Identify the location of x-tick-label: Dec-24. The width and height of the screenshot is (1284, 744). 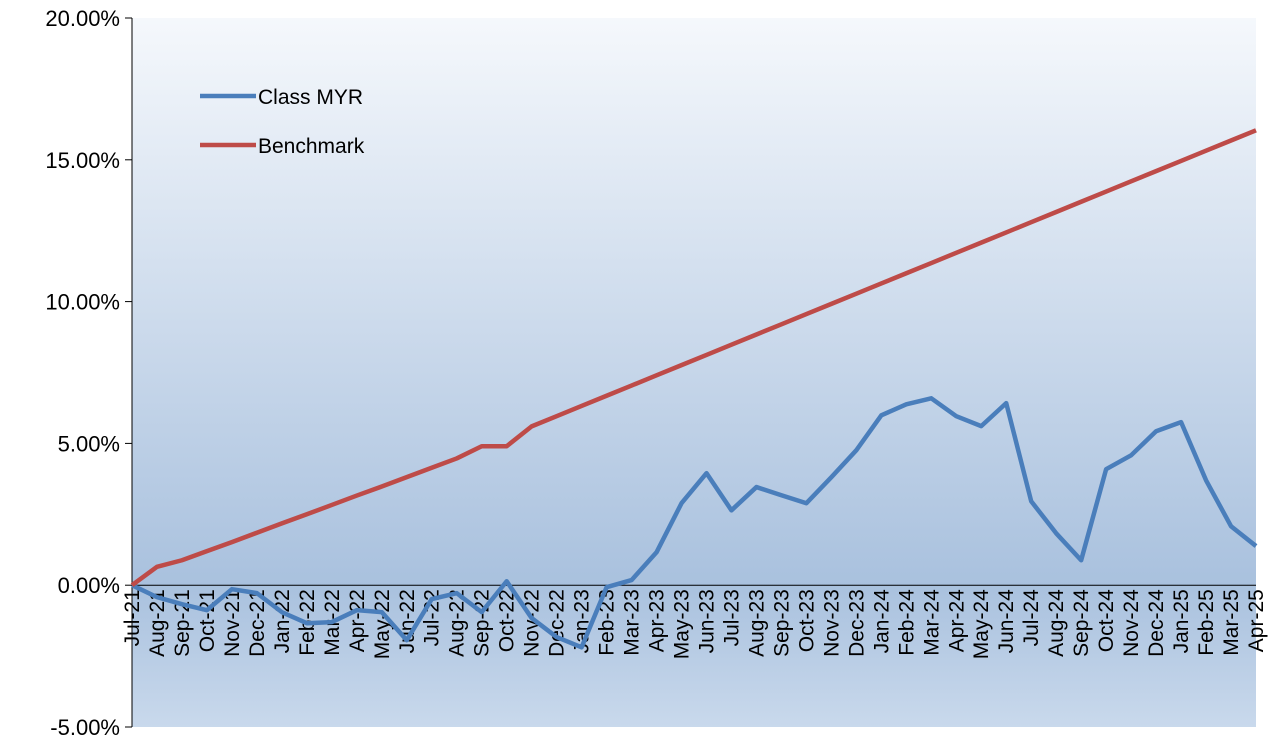
(1156, 623).